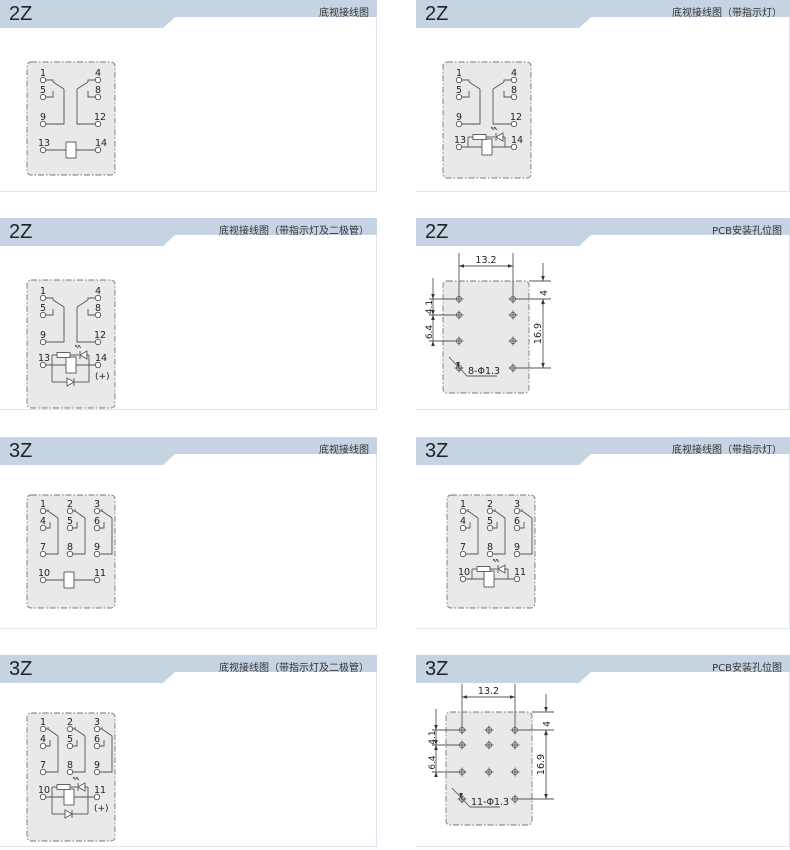 Image resolution: width=790 pixels, height=850 pixels. Describe the element at coordinates (102, 377) in the screenshot. I see `label: (+)` at that location.